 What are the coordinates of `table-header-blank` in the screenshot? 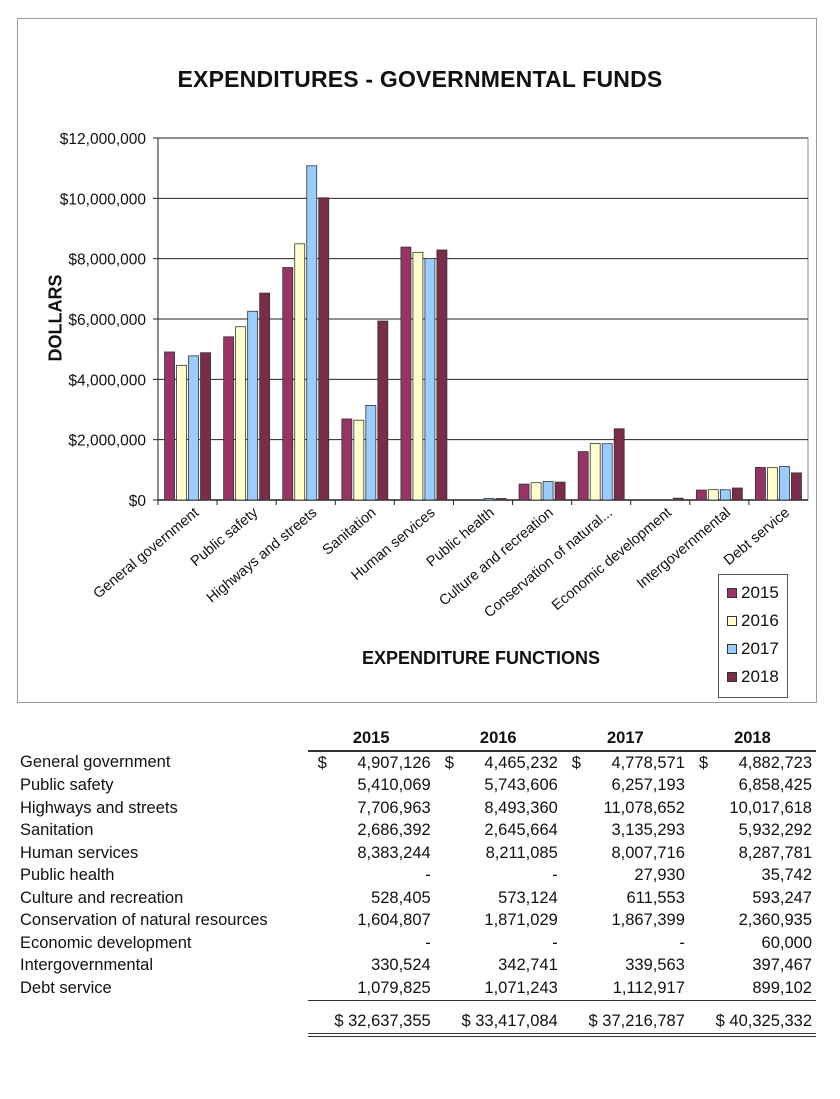 It's located at (162, 738).